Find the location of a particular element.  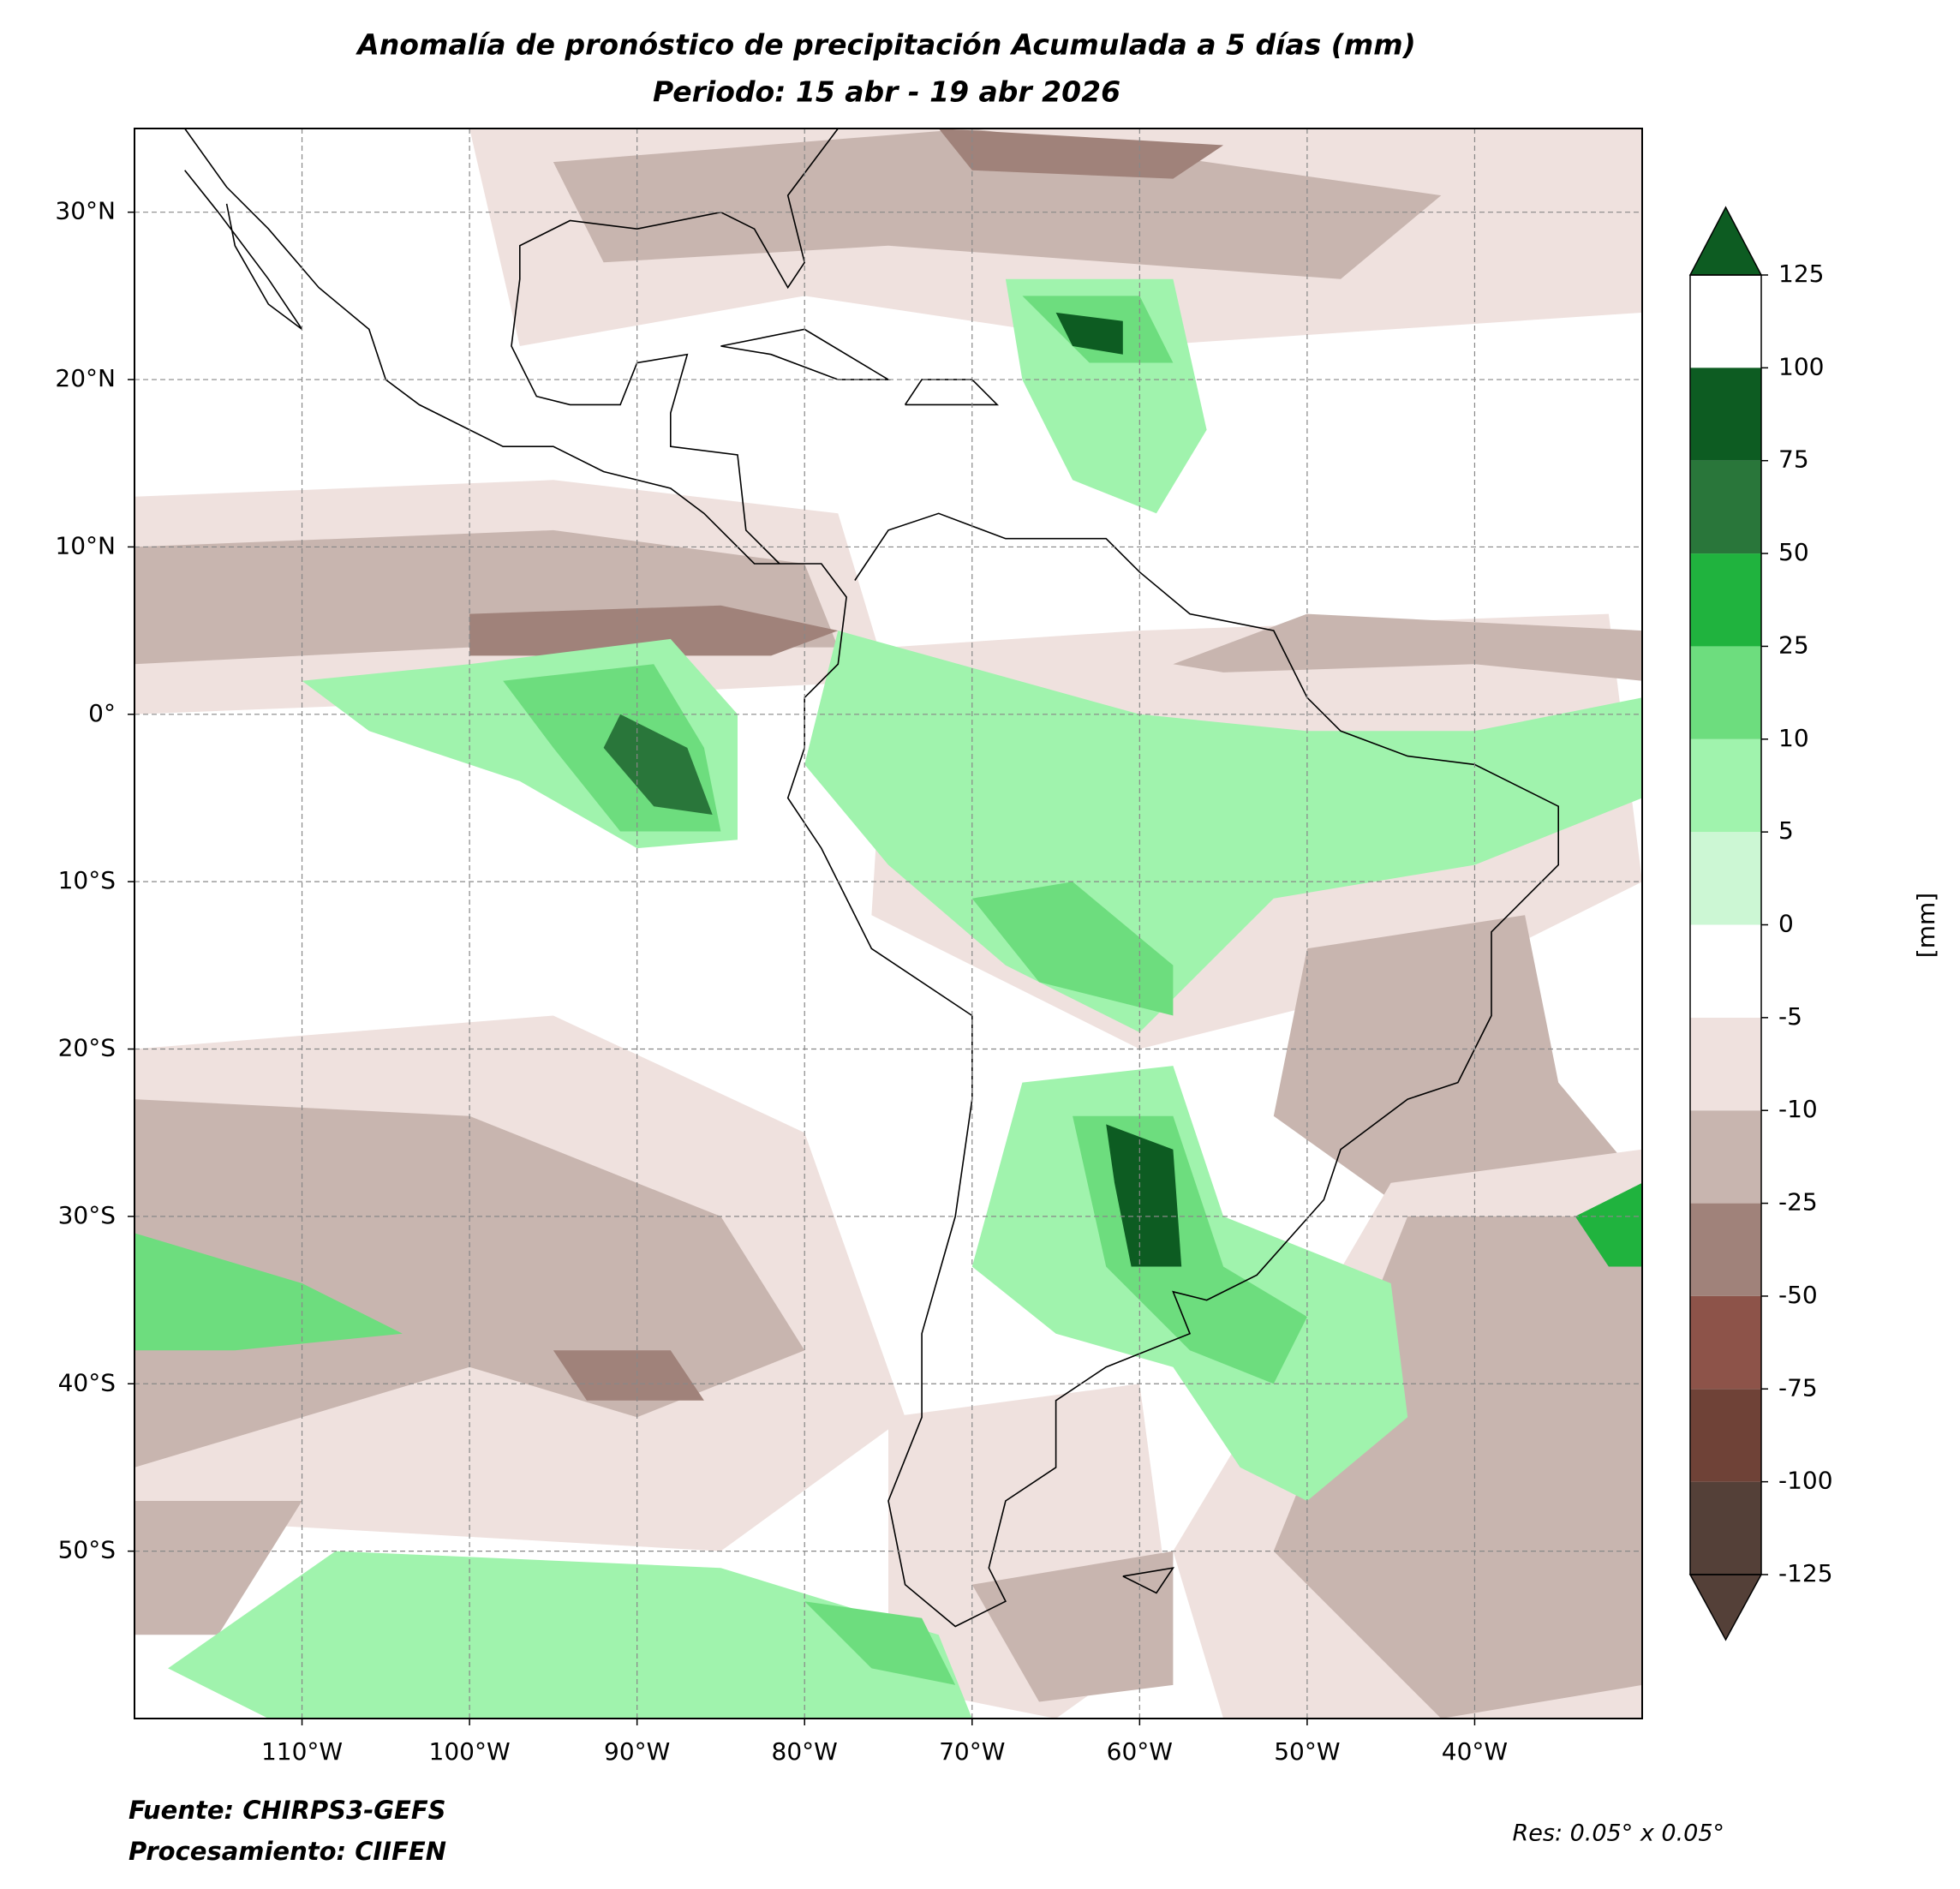

x-tick-label: 70°W is located at coordinates (972, 1751).